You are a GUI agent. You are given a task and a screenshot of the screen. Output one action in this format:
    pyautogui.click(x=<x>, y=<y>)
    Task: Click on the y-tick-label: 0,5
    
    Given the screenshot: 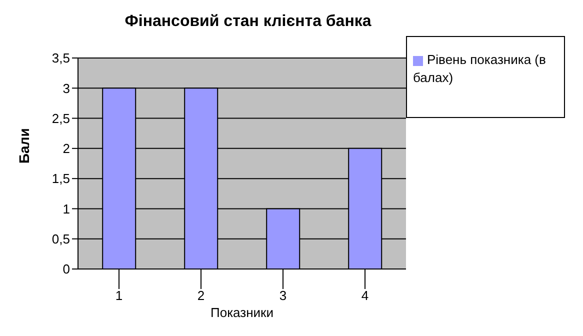 What is the action you would take?
    pyautogui.click(x=61, y=238)
    